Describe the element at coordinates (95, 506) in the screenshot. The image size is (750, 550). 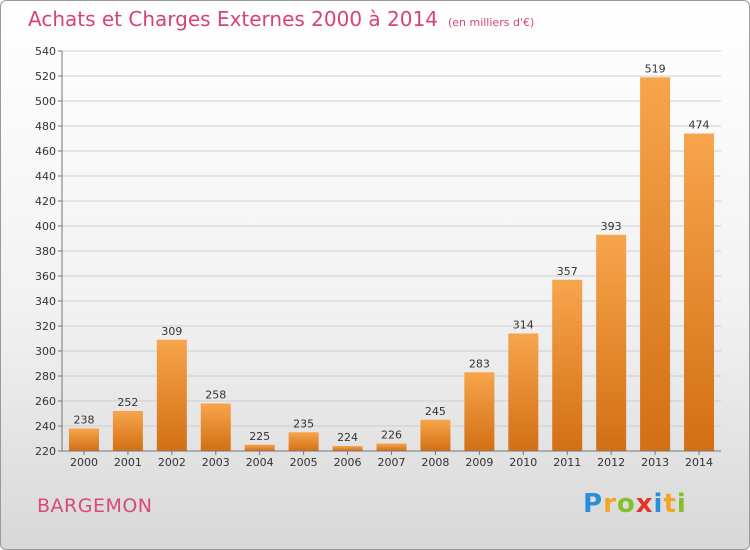
I see `commune-name: BARGEMON` at that location.